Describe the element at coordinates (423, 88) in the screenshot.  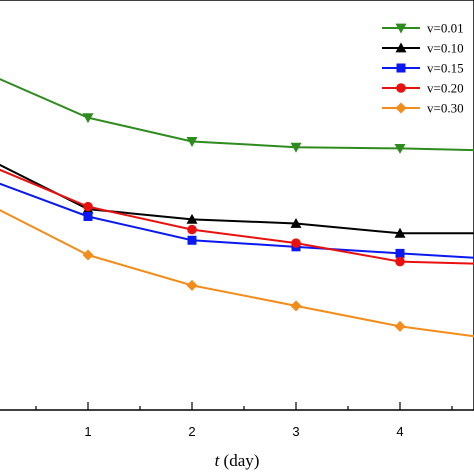
I see `legend-entry: v=0.20` at that location.